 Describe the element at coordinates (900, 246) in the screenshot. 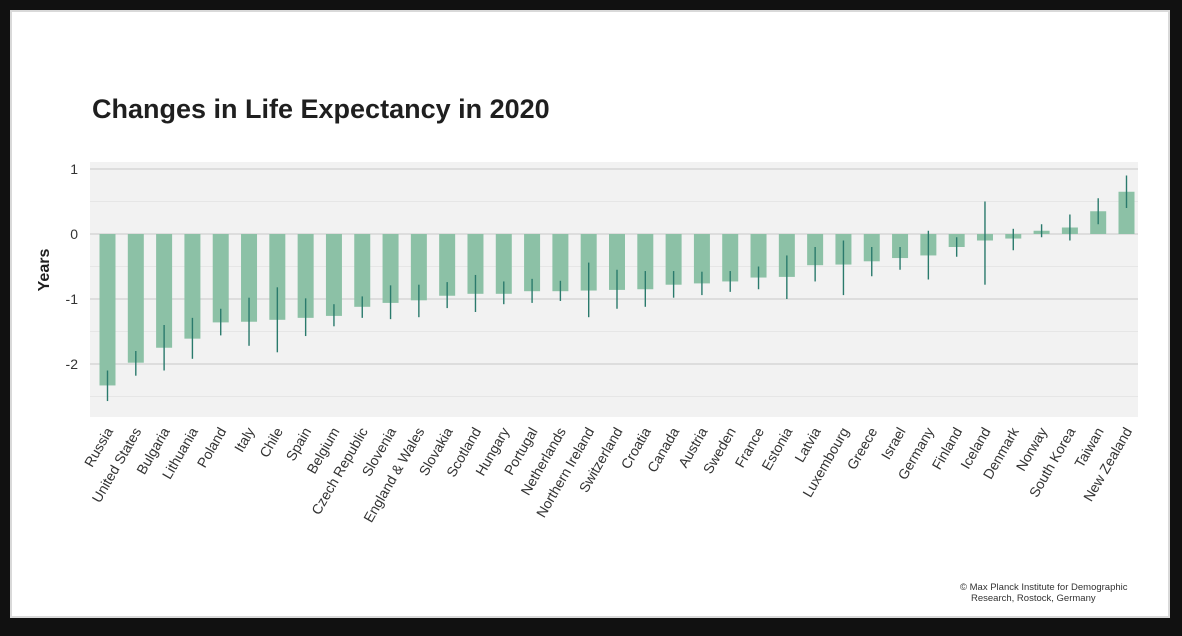

I see `bar-israel` at that location.